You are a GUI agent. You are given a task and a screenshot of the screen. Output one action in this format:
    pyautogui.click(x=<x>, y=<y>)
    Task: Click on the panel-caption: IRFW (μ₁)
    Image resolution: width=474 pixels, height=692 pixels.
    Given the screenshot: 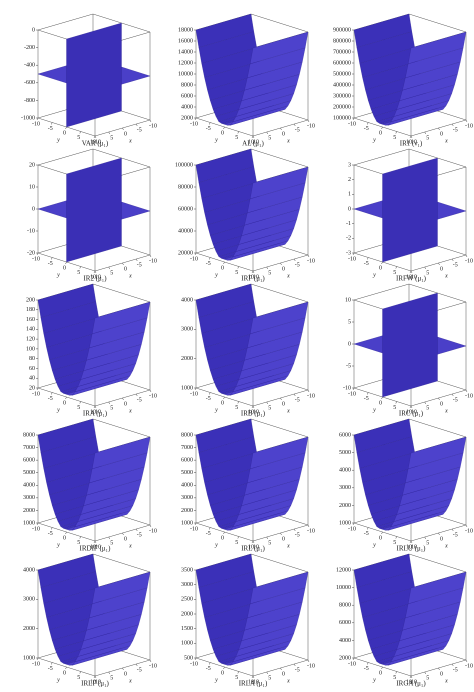 What is the action you would take?
    pyautogui.click(x=411, y=279)
    